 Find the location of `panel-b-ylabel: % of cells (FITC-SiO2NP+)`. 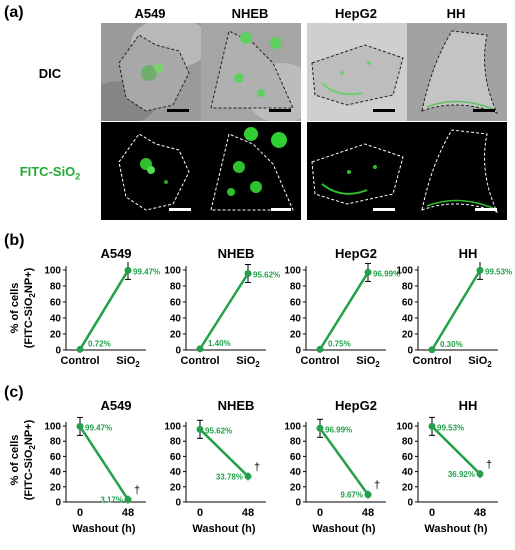

panel-b-ylabel: % of cells (FITC-SiO2NP+) is located at coordinates (23, 307).